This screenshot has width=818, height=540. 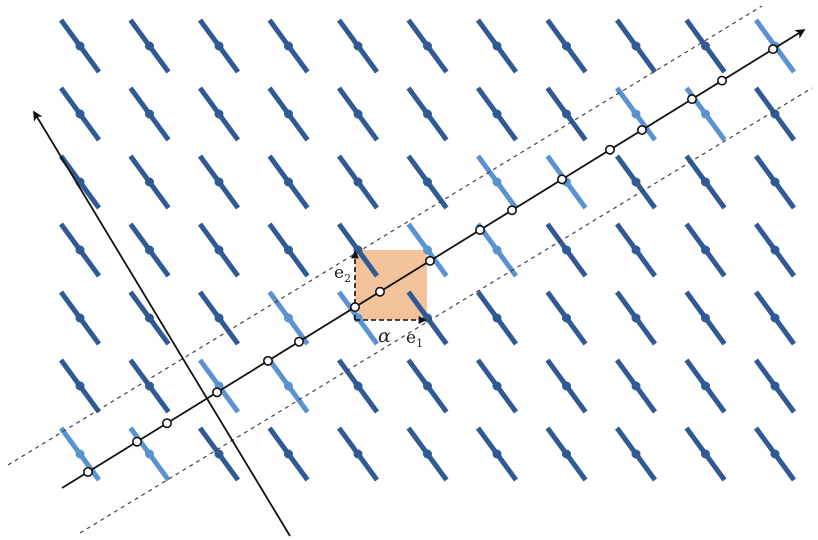 What do you see at coordinates (384, 336) in the screenshot?
I see `alpha-label: α` at bounding box center [384, 336].